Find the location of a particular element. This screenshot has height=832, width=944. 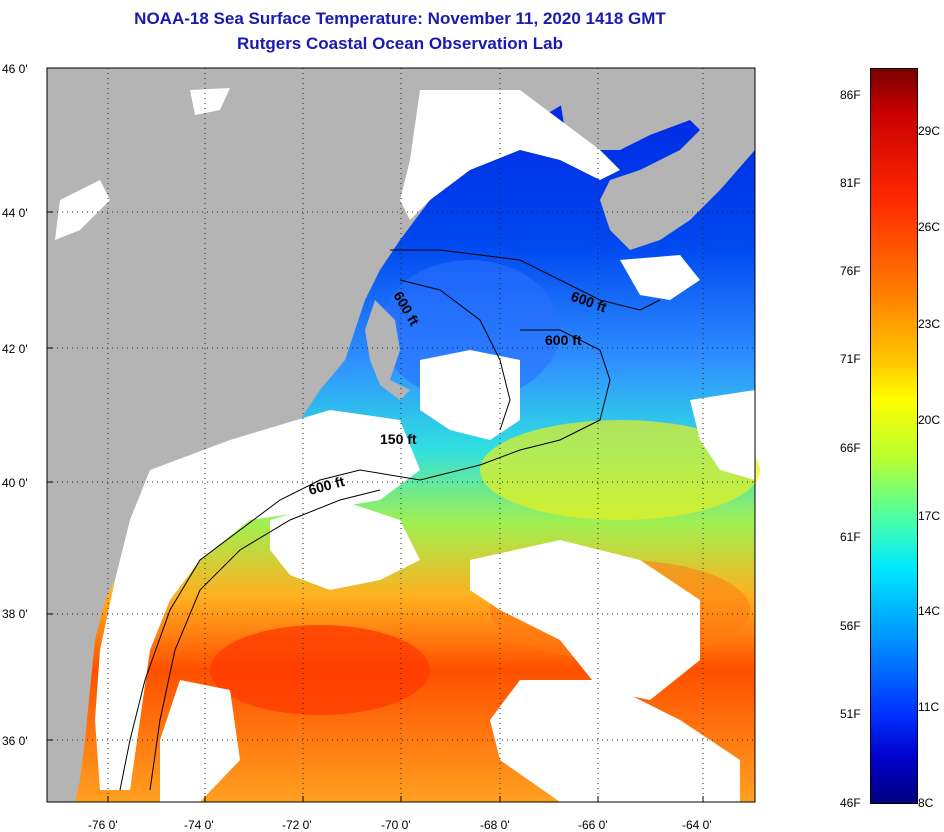

colorbar-f-56: 56F is located at coordinates (850, 626).